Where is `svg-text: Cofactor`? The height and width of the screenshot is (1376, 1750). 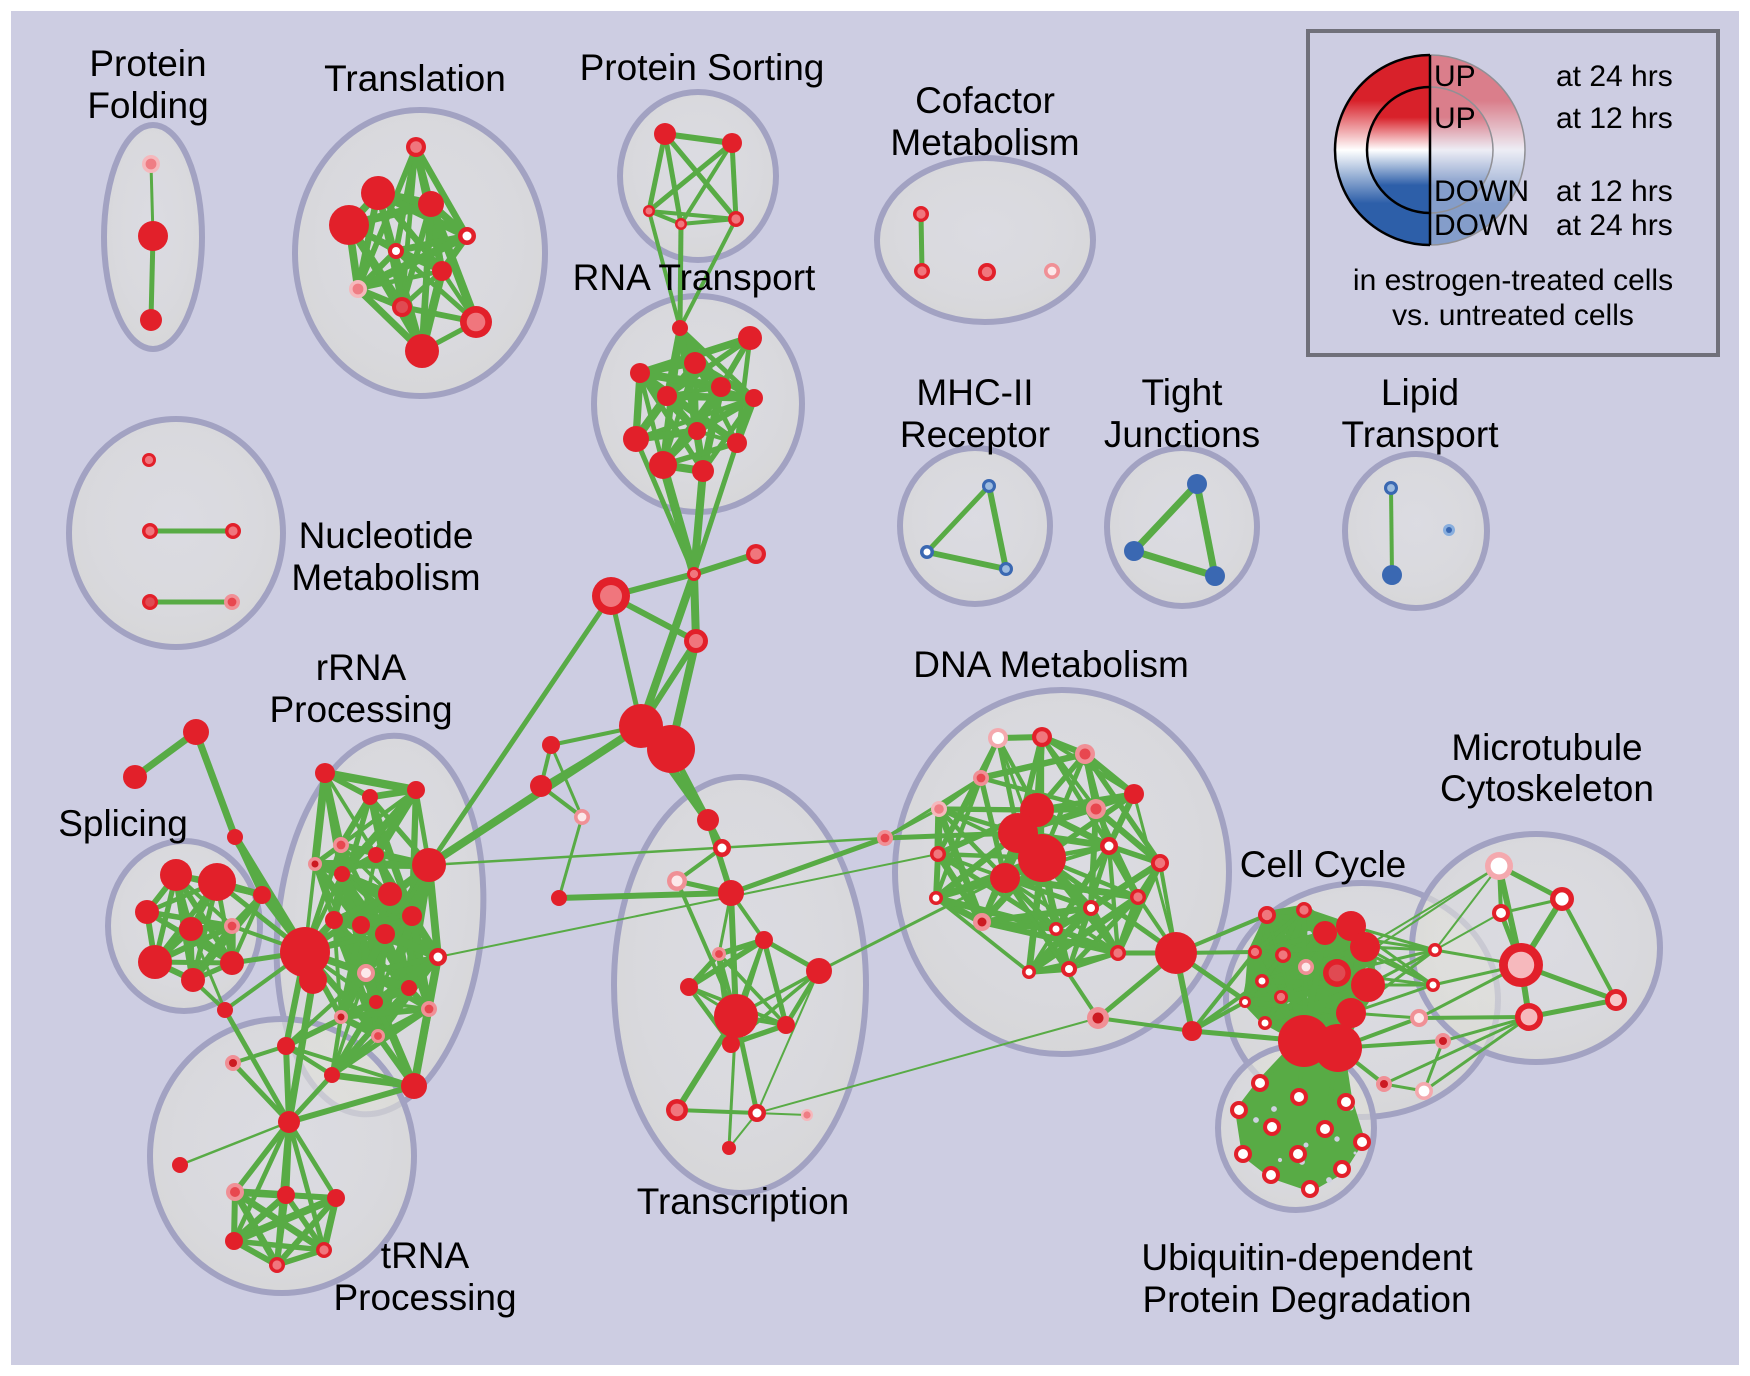 svg-text: Cofactor is located at coordinates (985, 100).